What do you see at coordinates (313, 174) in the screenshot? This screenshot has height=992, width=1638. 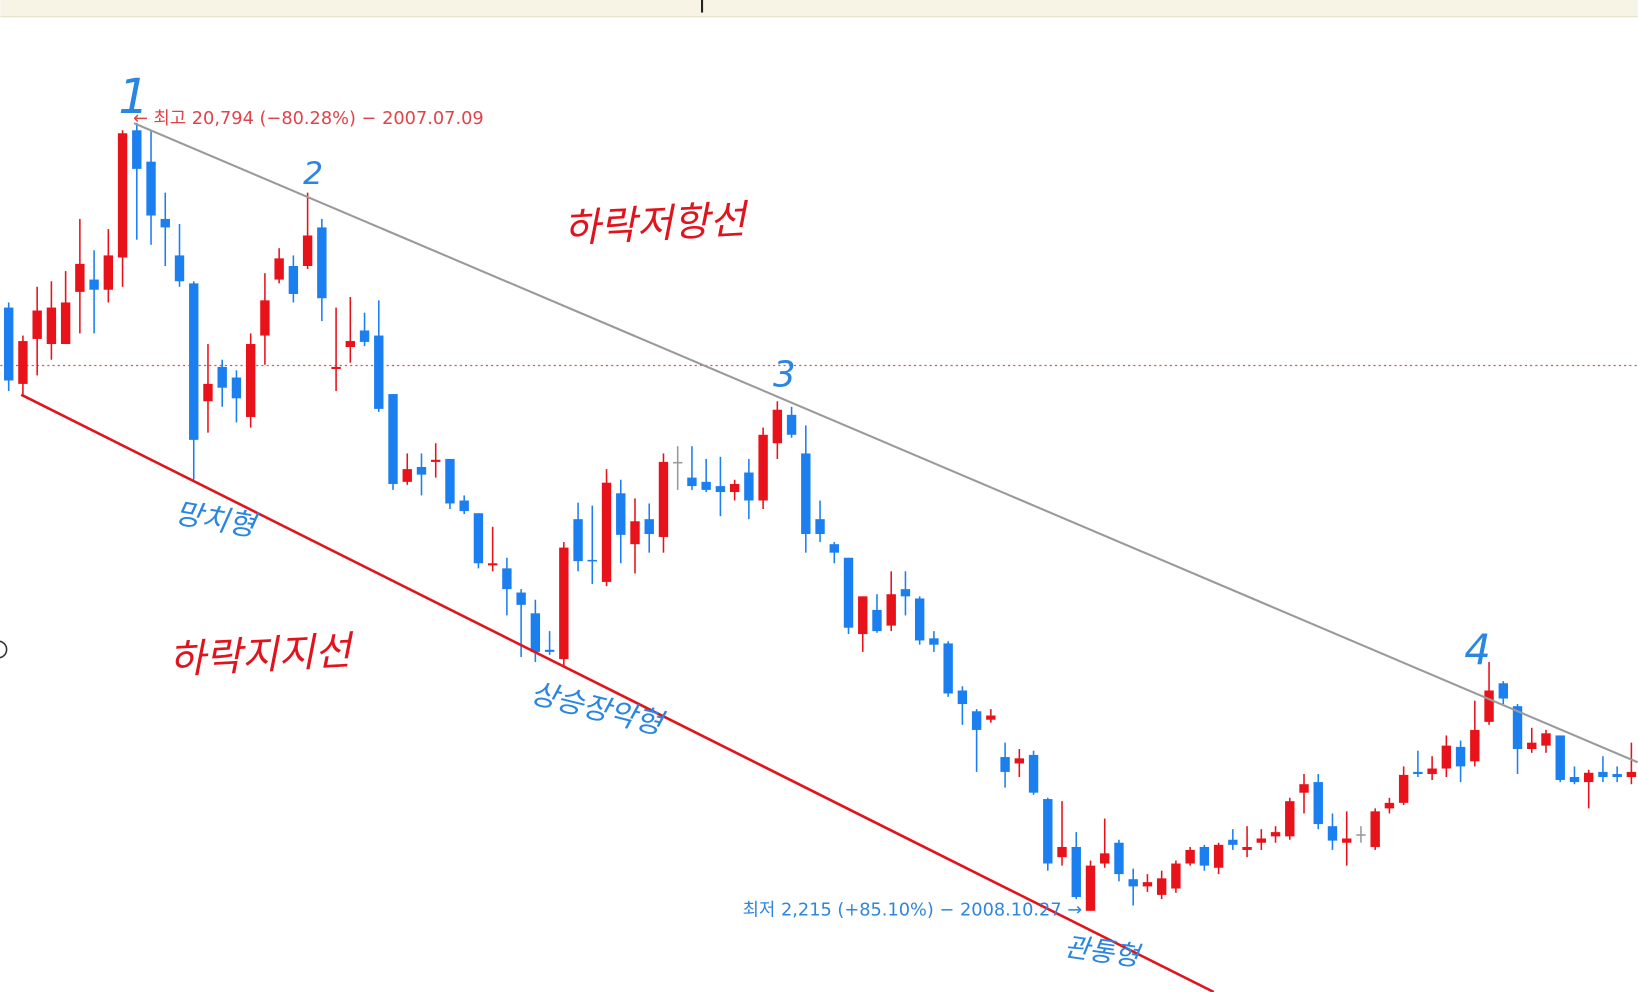 I see `wave-mark: 2` at bounding box center [313, 174].